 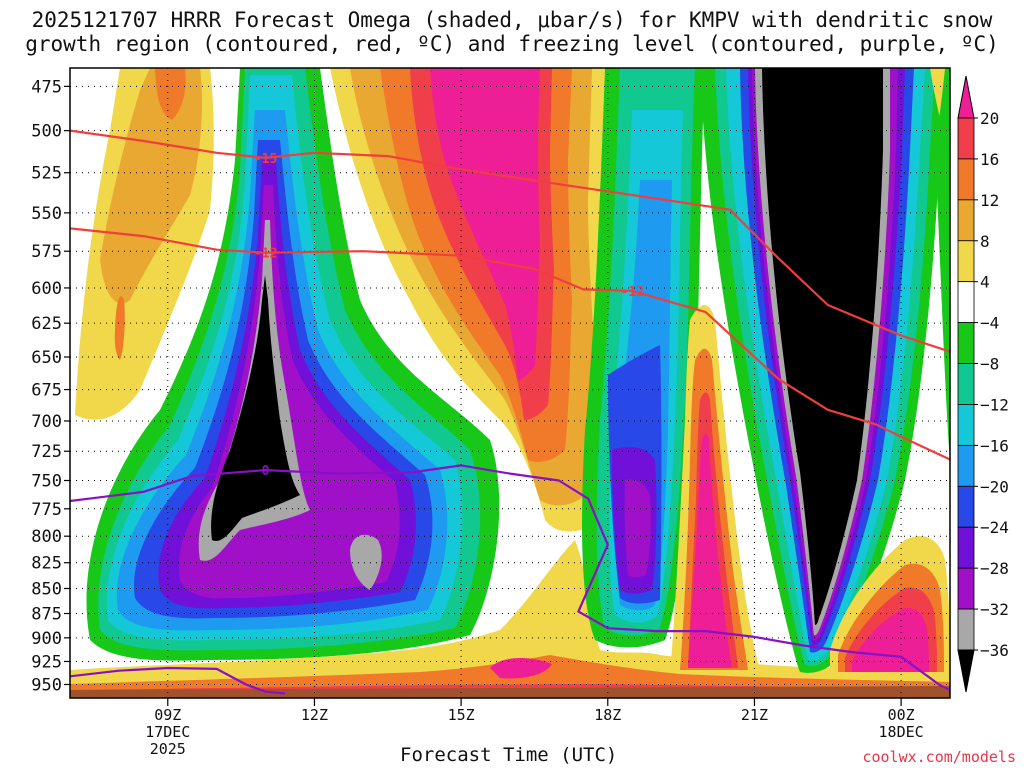 What do you see at coordinates (46, 615) in the screenshot?
I see `y-tick-label-875: 875` at bounding box center [46, 615].